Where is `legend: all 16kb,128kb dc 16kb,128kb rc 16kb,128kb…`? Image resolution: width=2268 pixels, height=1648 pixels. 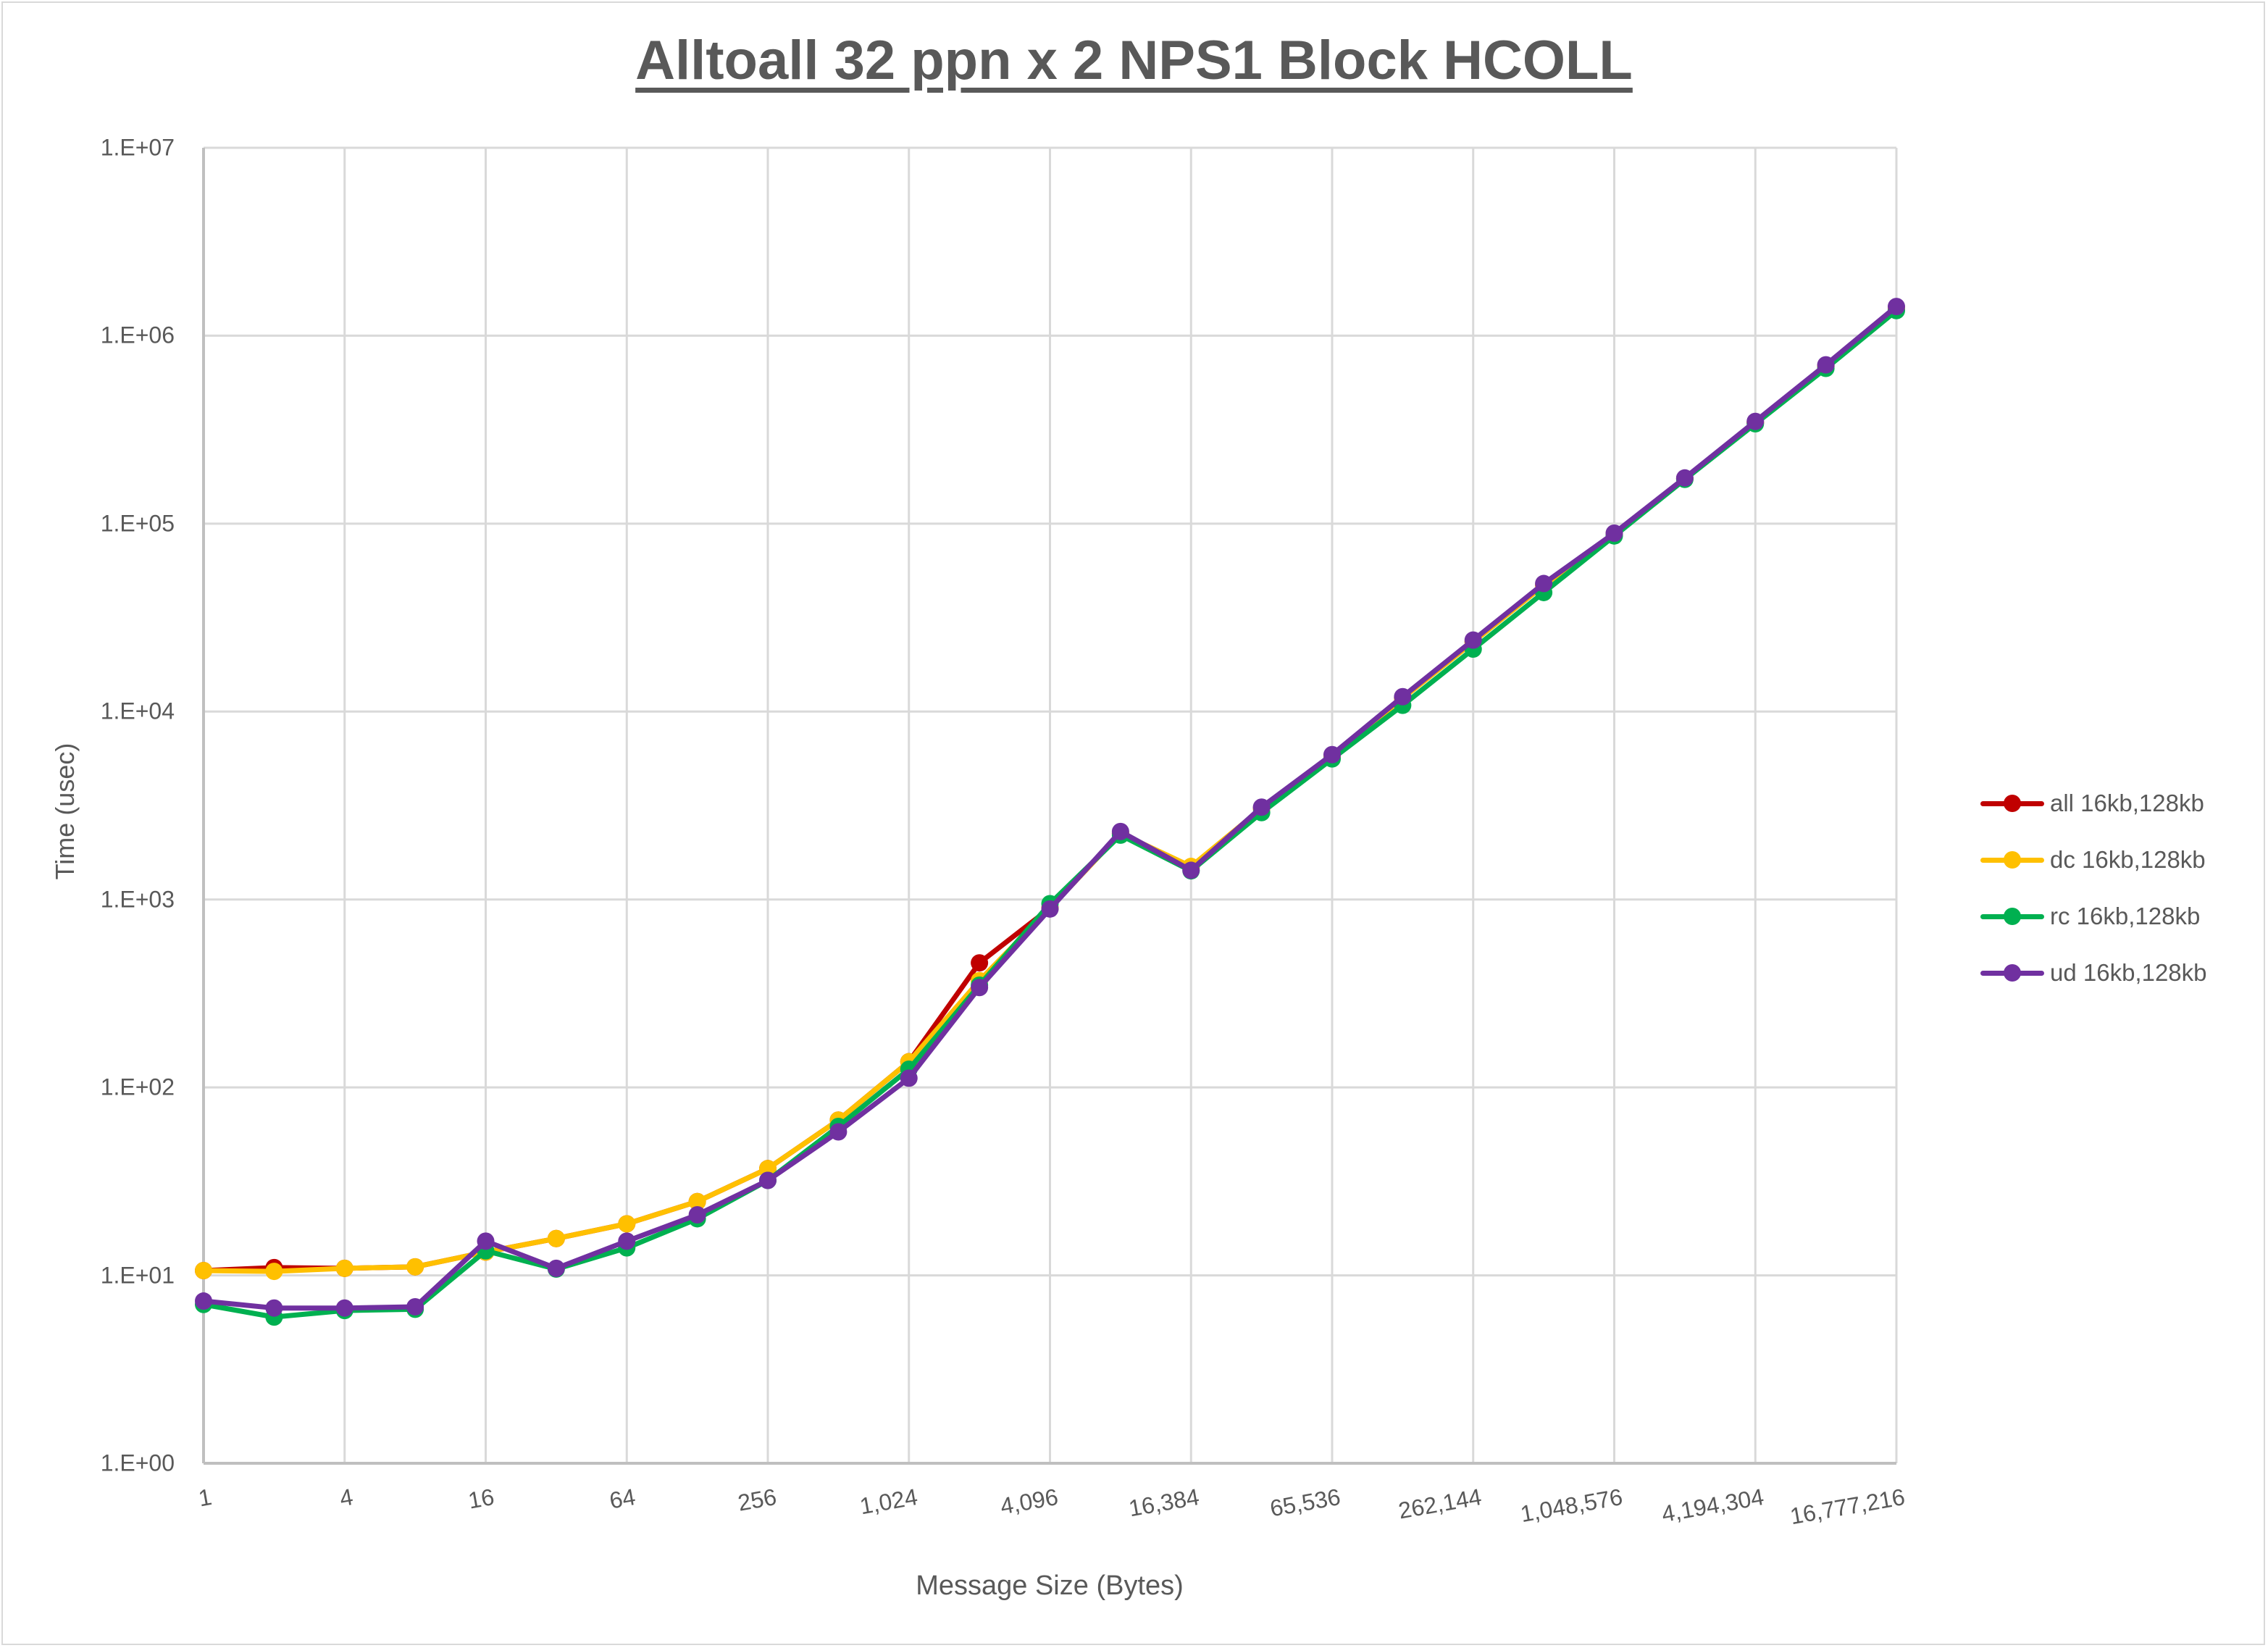
legend: all 16kb,128kb dc 16kb,128kb rc 16kb,128kb… is located at coordinates (2093, 888).